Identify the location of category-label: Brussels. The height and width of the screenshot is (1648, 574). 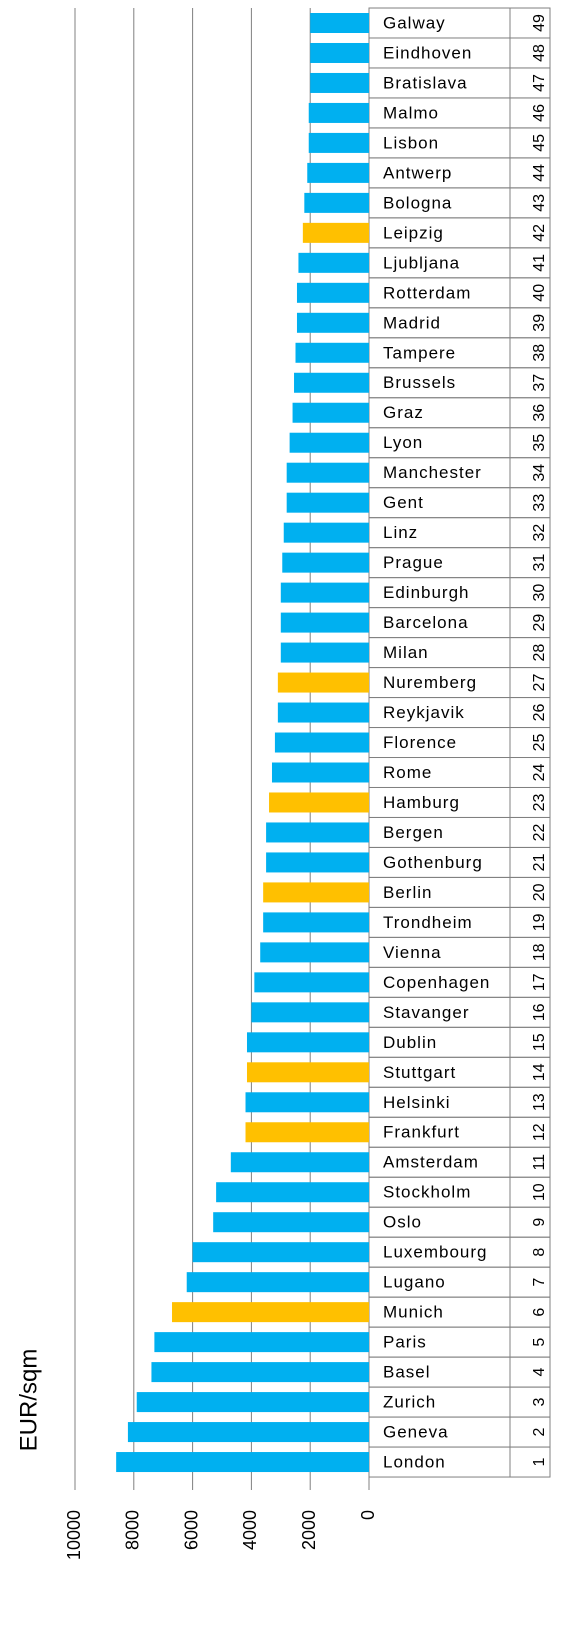
(419, 382).